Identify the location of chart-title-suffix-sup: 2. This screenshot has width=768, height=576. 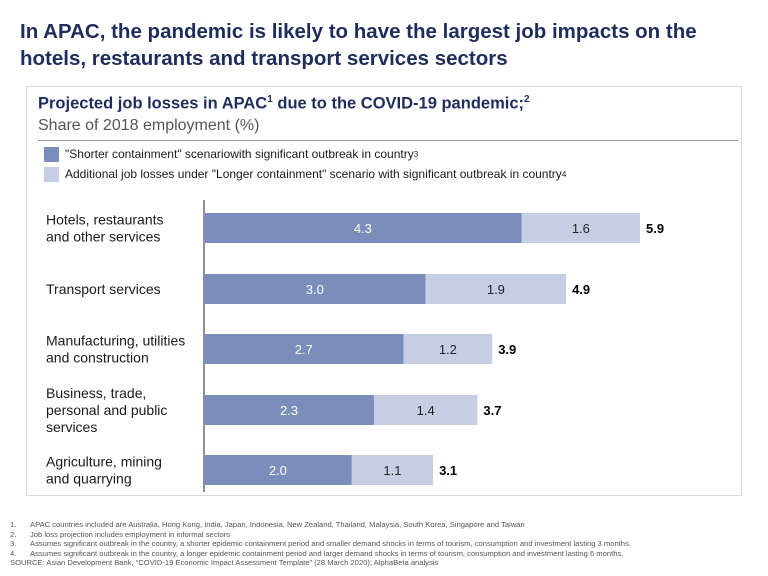
(527, 99).